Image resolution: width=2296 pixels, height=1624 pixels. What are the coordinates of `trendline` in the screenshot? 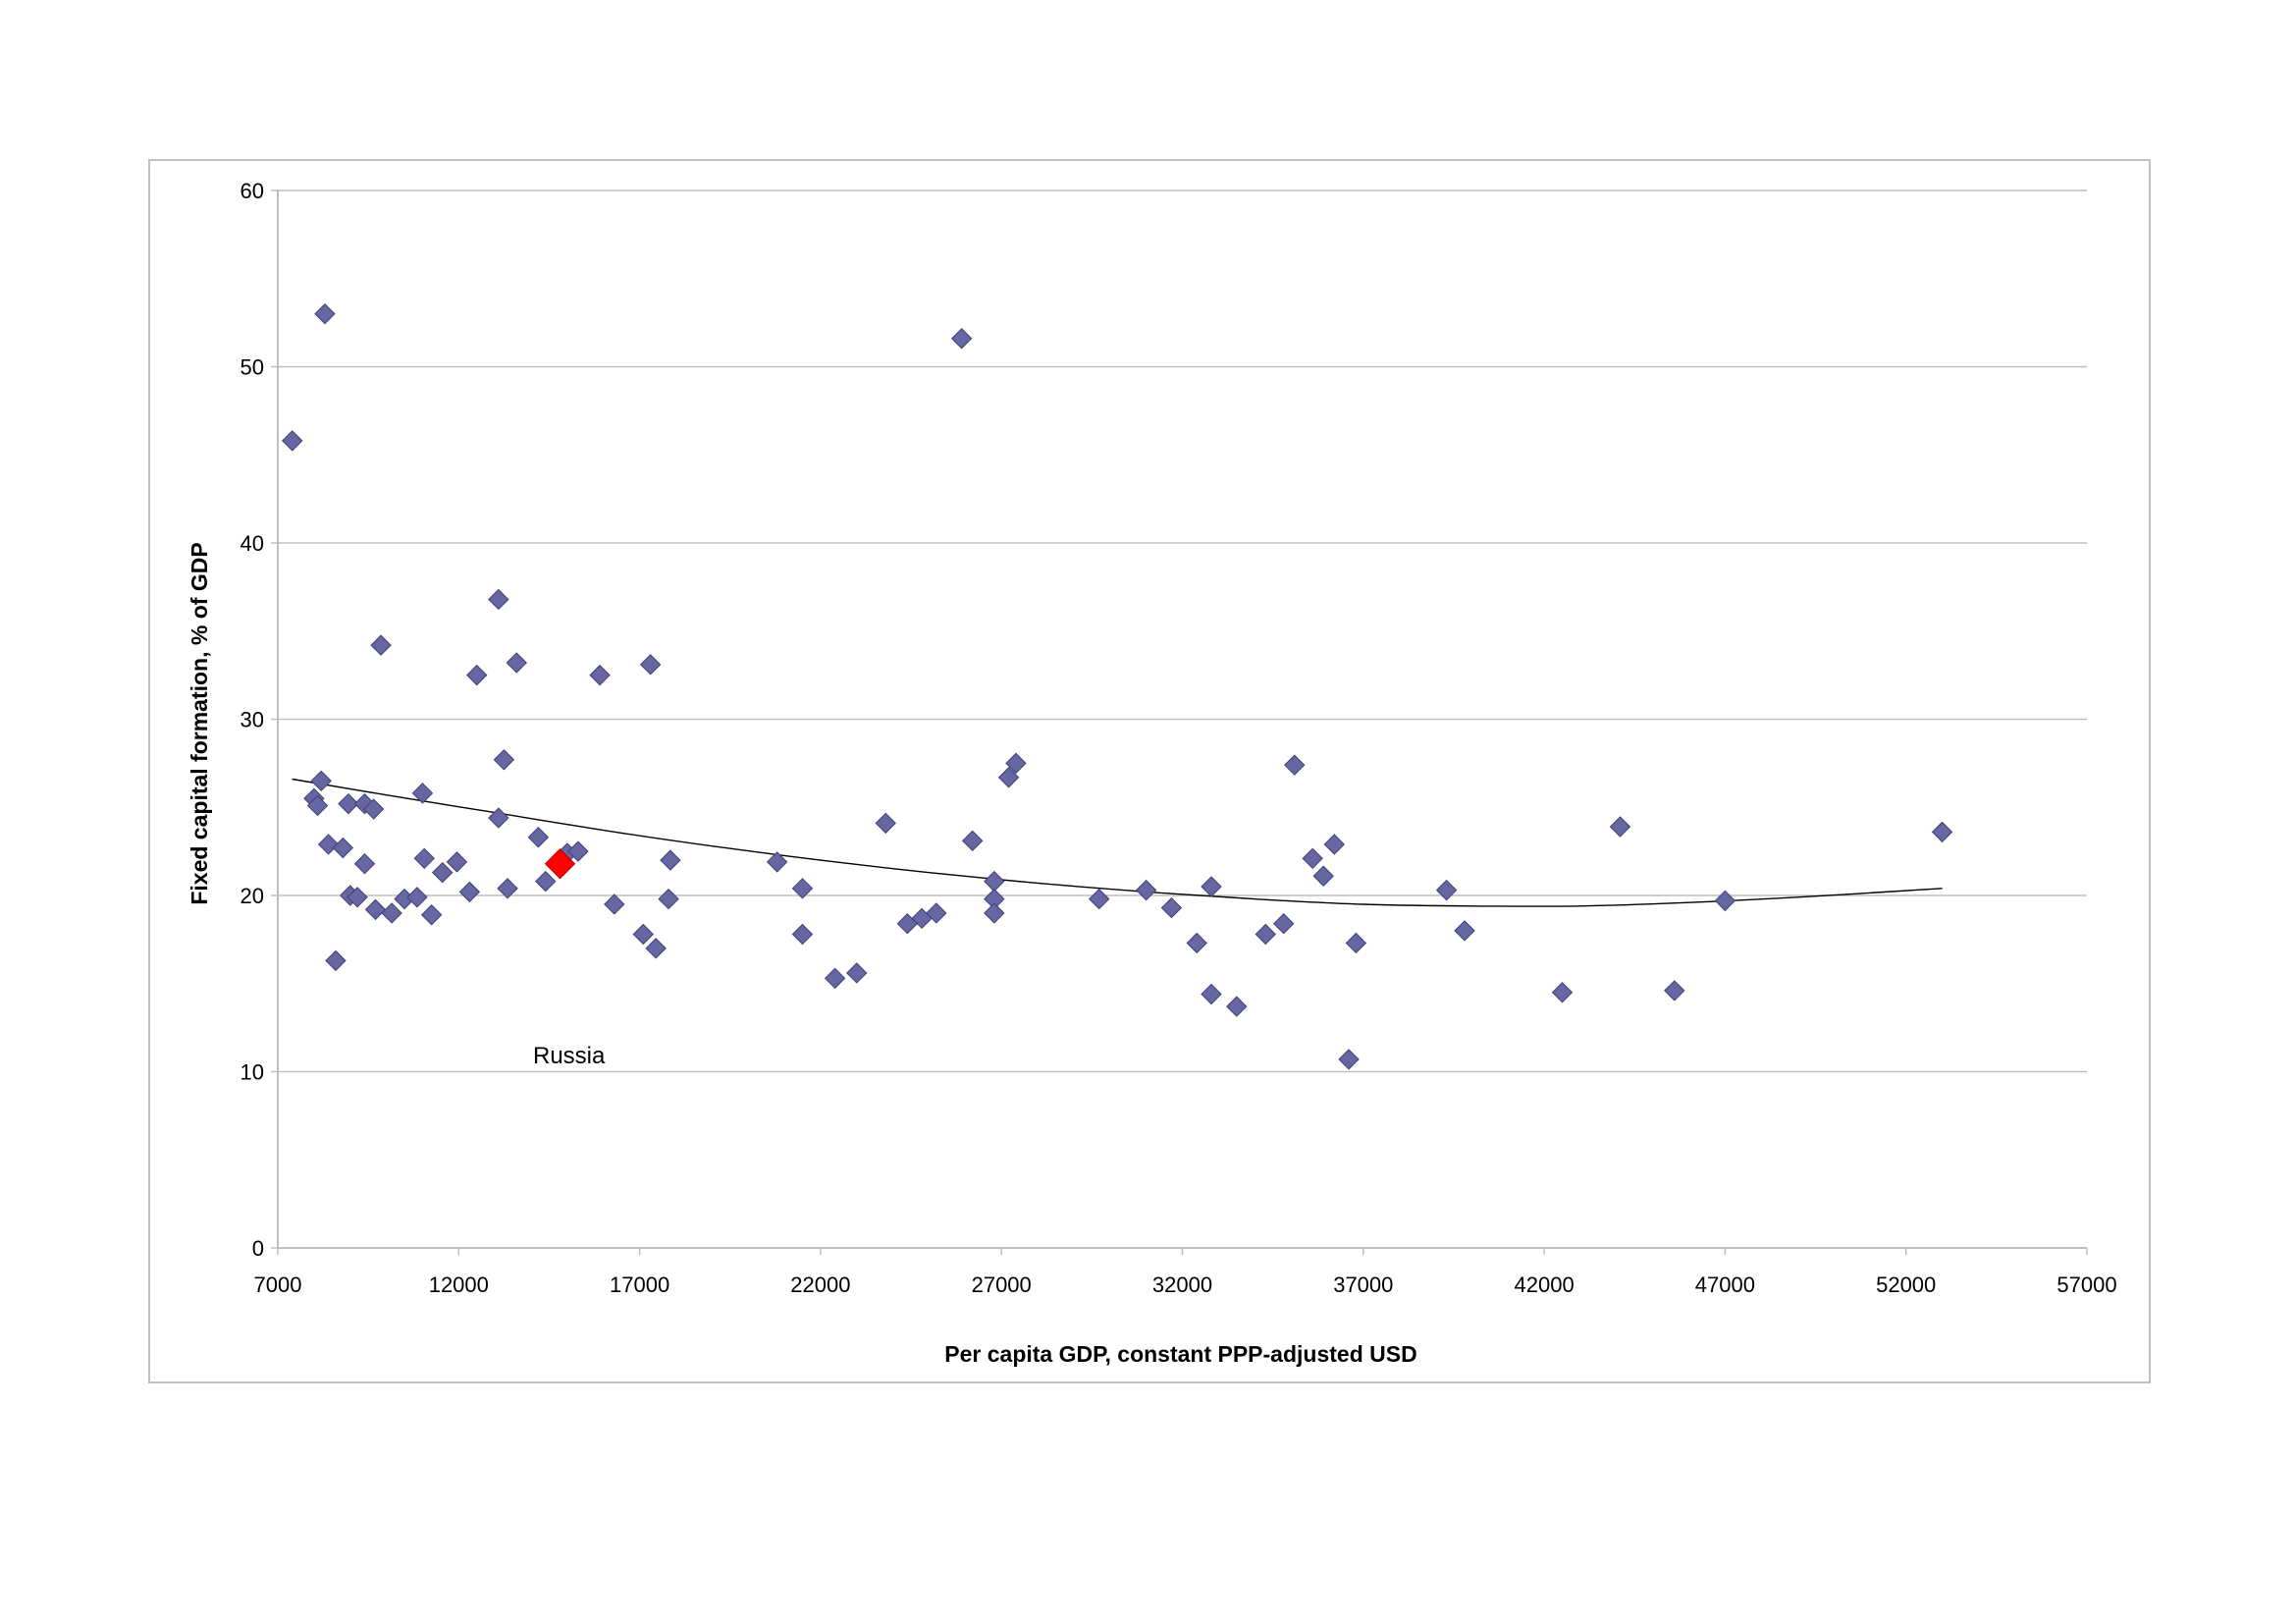 It's located at (1117, 842).